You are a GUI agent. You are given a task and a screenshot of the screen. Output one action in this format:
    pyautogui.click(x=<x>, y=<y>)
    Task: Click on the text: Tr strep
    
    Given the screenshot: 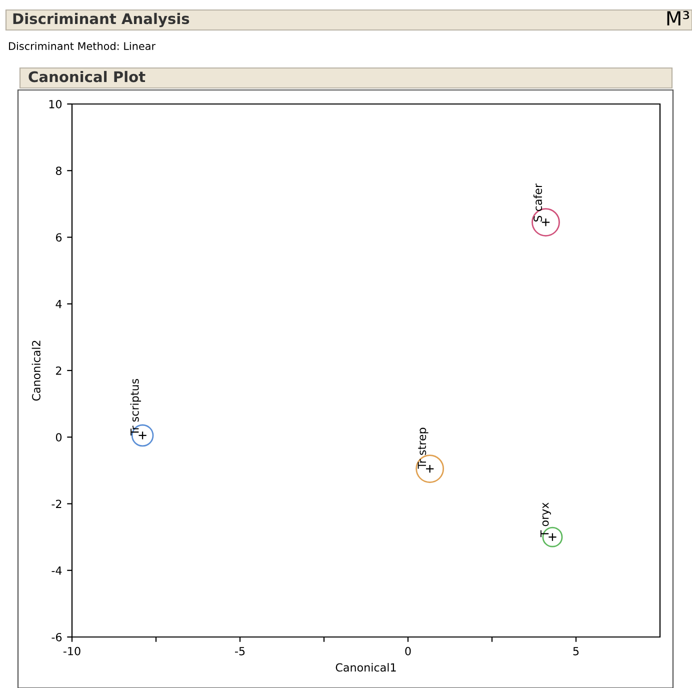 What is the action you would take?
    pyautogui.click(x=423, y=448)
    